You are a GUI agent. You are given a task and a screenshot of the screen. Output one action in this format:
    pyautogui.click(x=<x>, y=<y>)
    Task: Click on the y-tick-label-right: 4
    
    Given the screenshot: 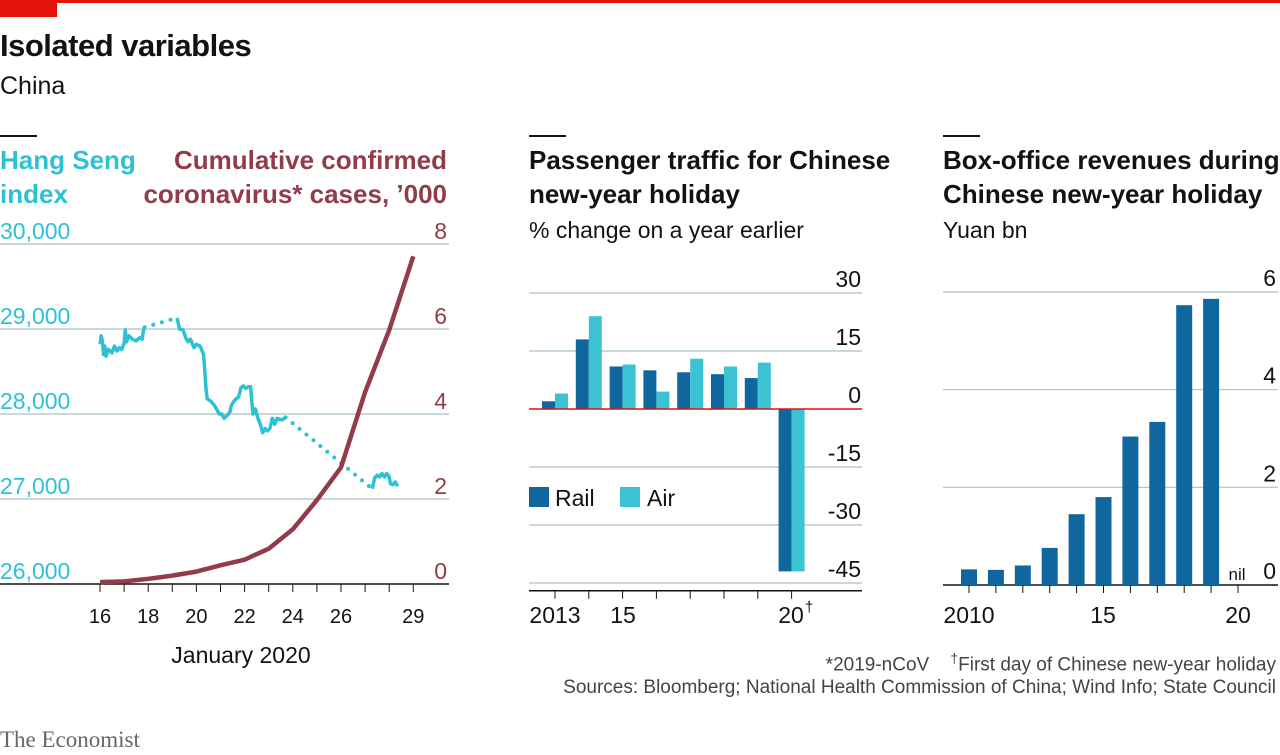 What is the action you would take?
    pyautogui.click(x=440, y=401)
    